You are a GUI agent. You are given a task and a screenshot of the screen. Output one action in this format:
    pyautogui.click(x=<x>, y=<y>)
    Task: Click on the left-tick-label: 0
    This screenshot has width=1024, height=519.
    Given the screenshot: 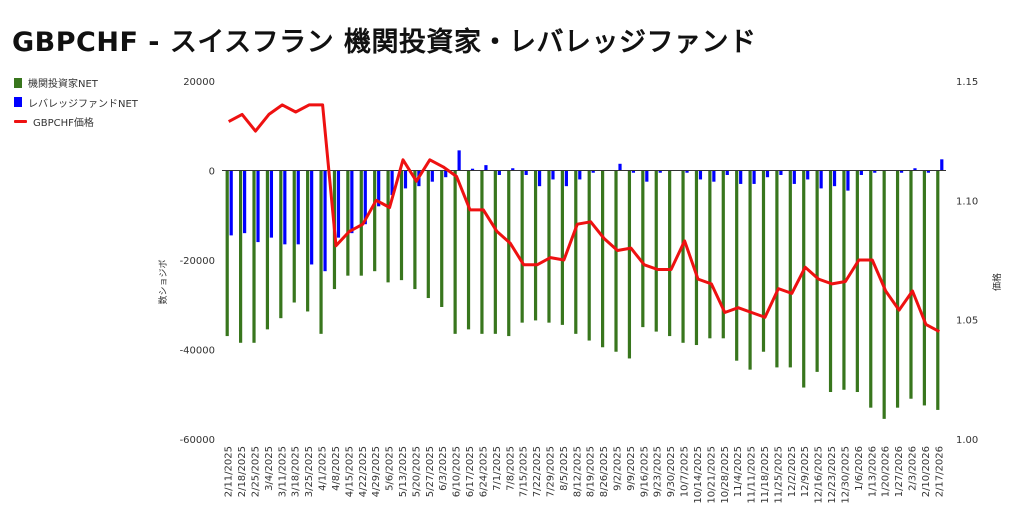 What is the action you would take?
    pyautogui.click(x=212, y=172)
    